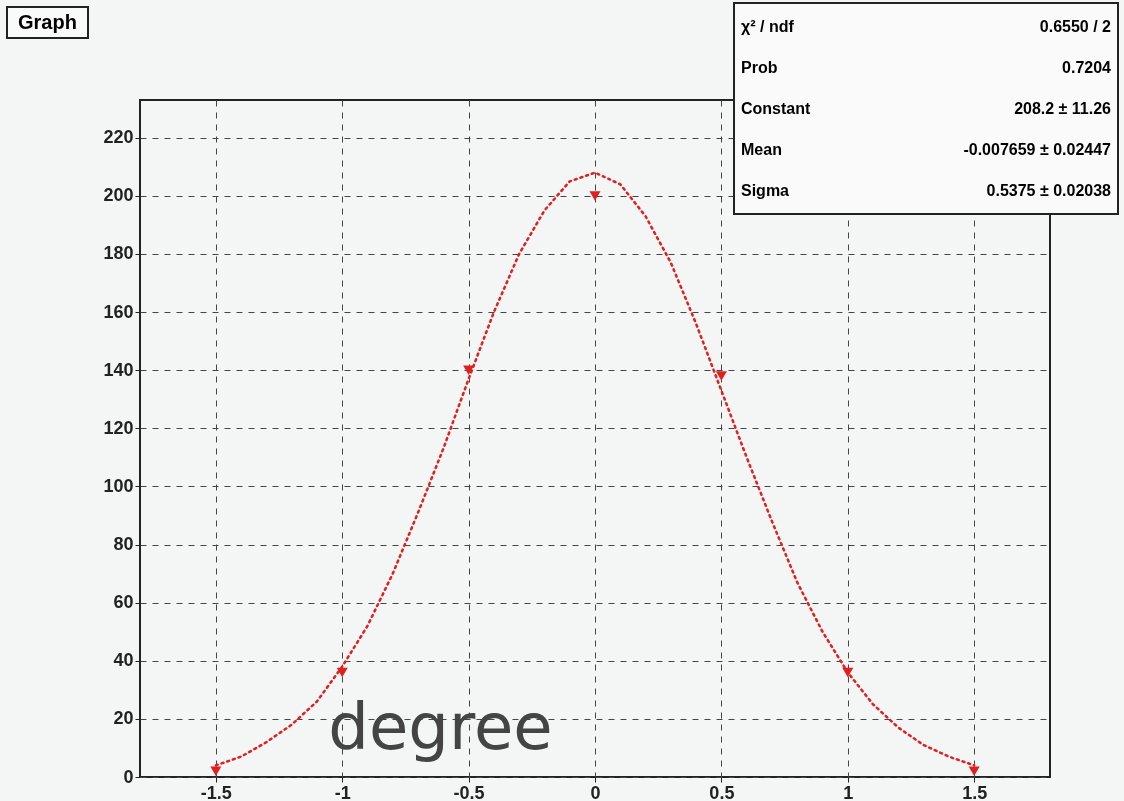 This screenshot has width=1124, height=801. I want to click on annotation: 0.5375 ± 0.02038, so click(1048, 190).